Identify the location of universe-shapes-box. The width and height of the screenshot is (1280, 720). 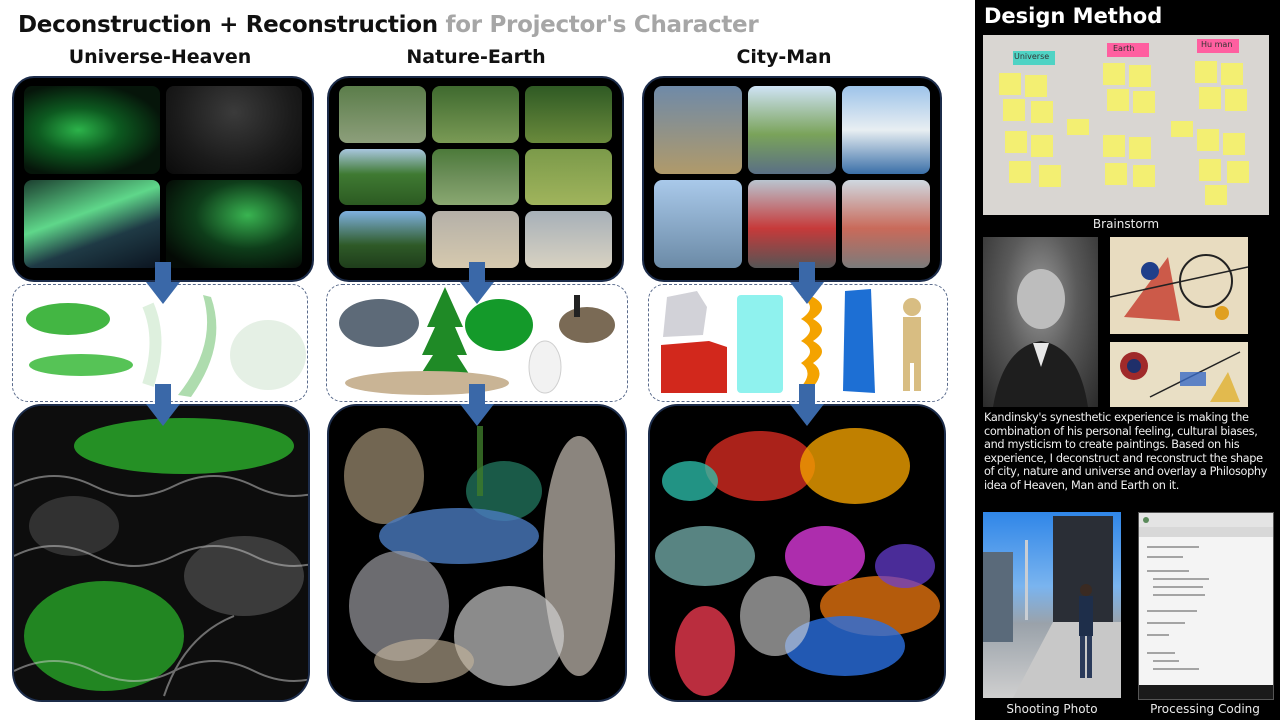
(160, 343).